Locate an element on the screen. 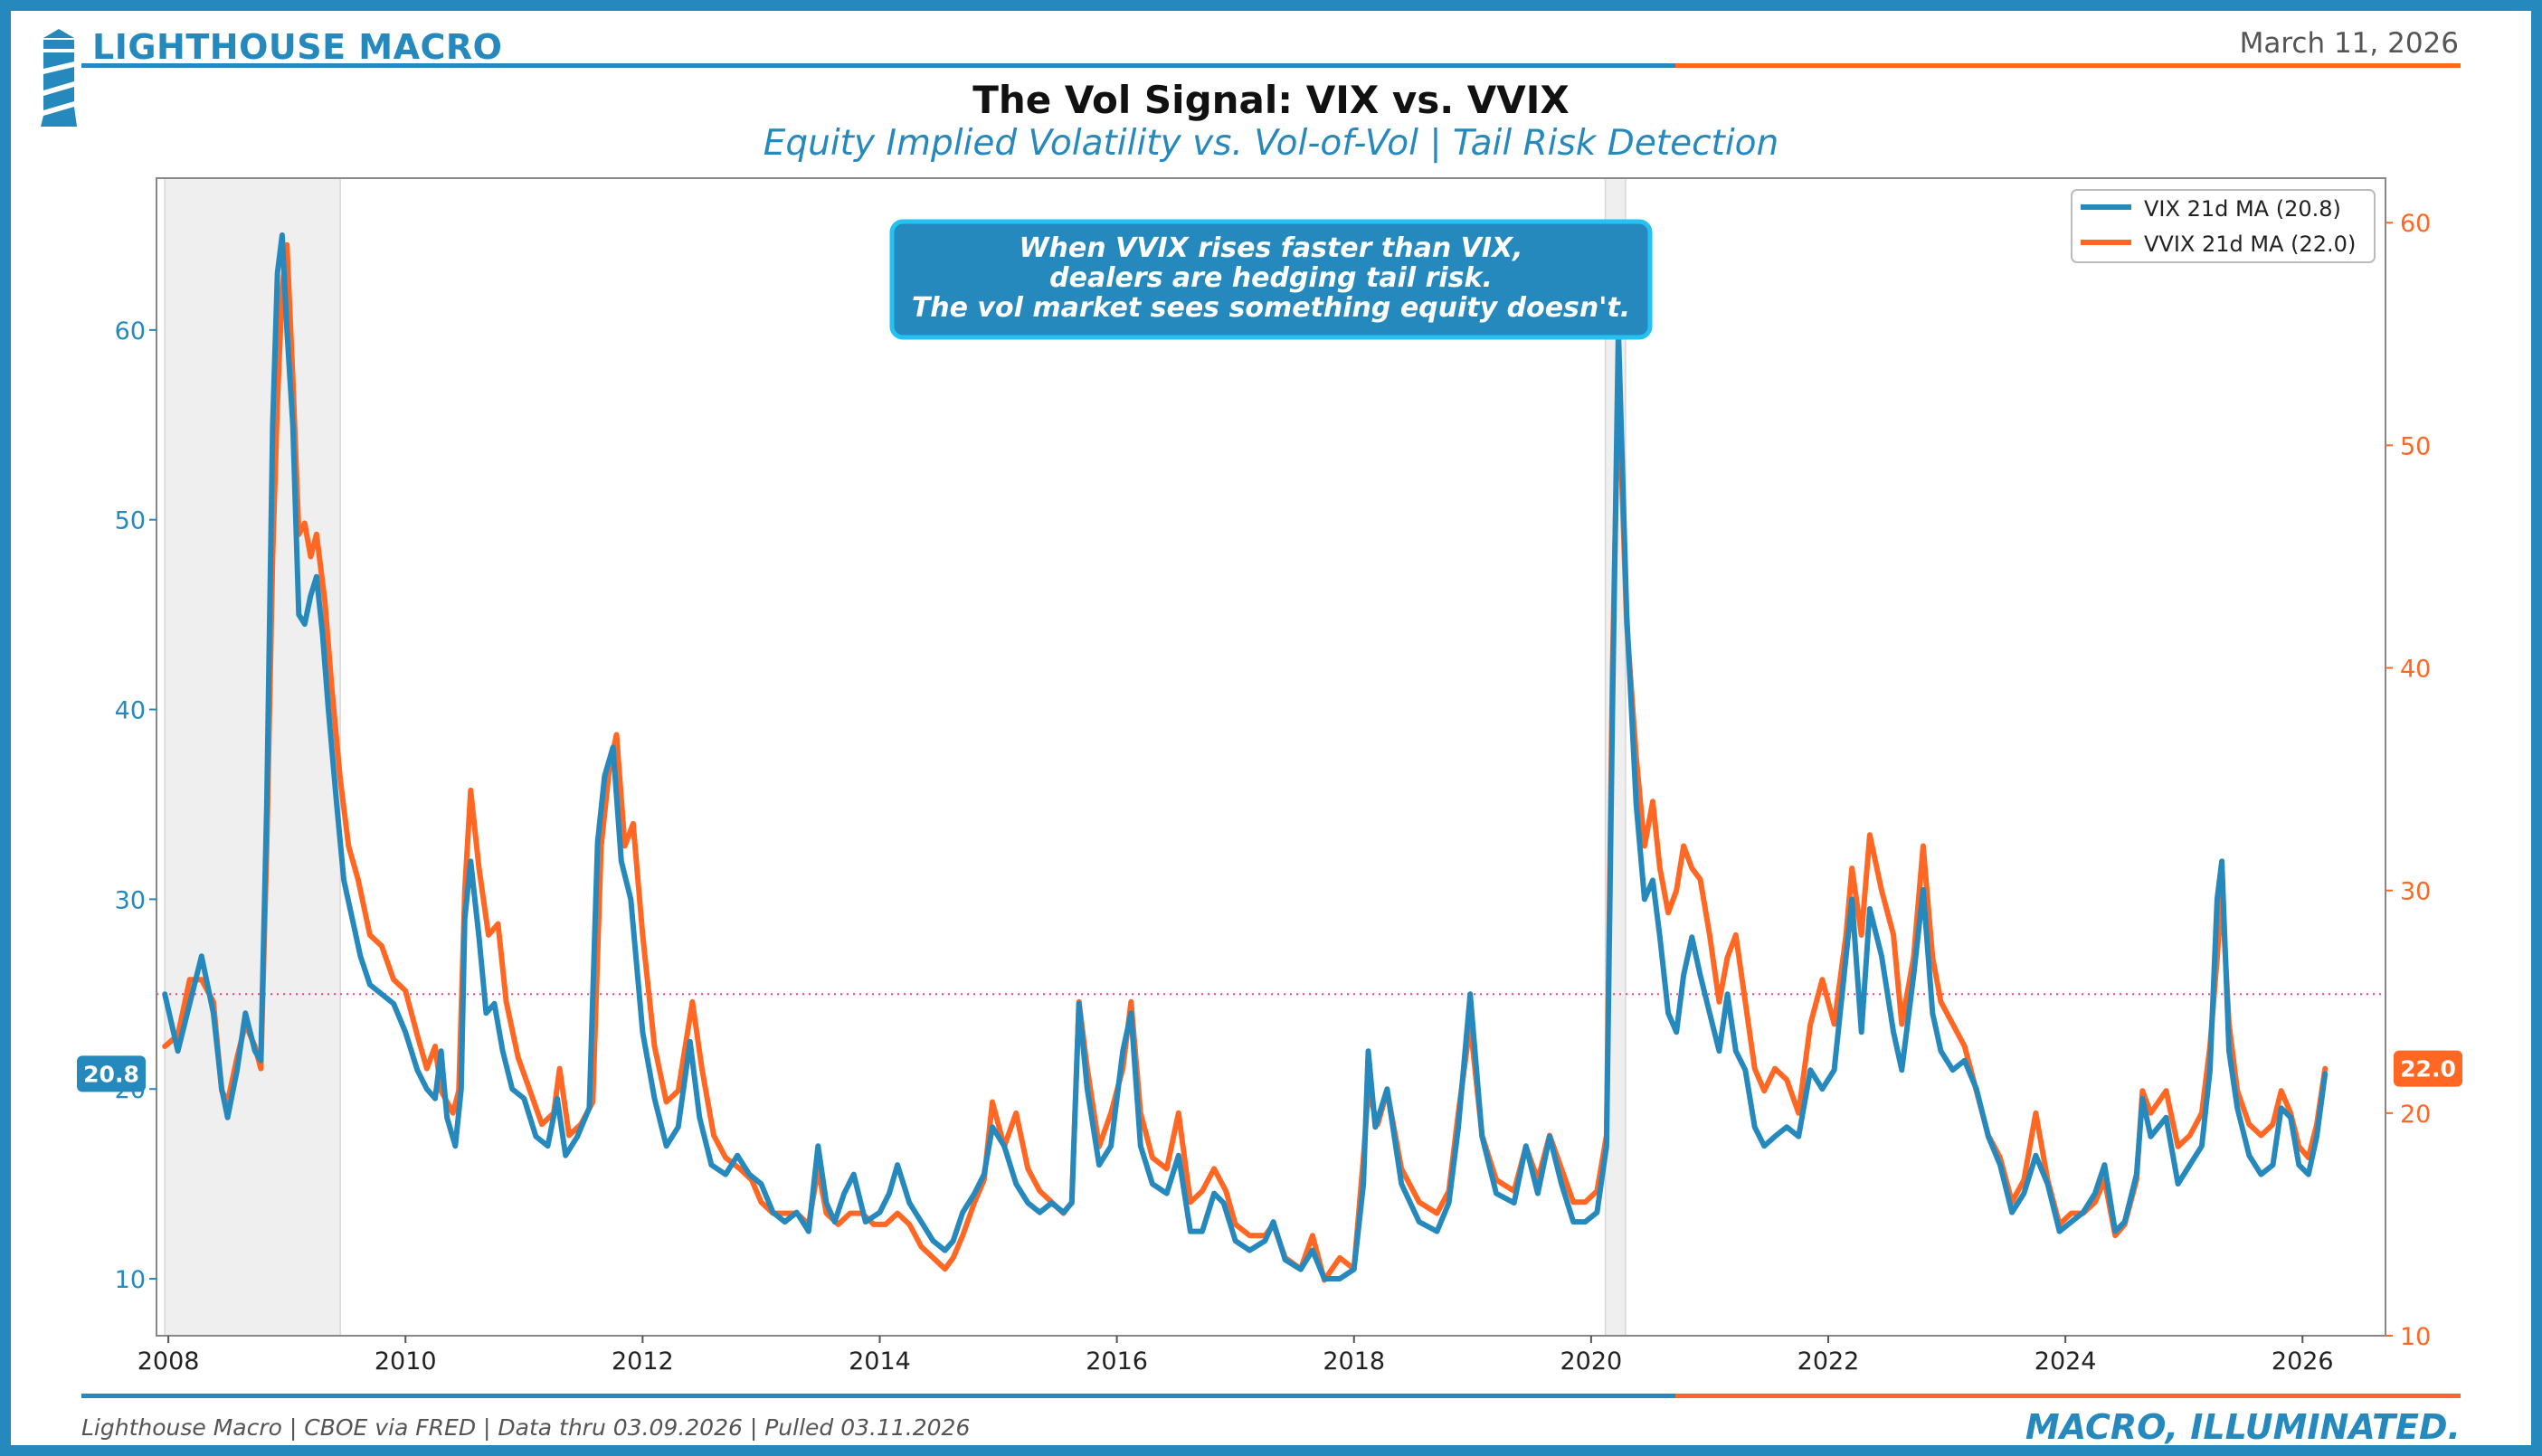  x-tick-label: 2008 is located at coordinates (169, 1362).